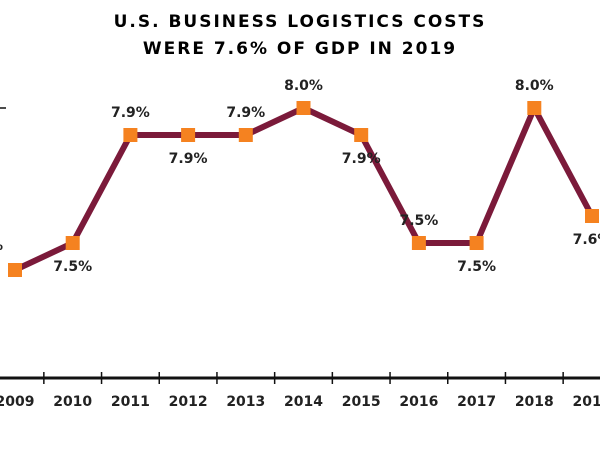  Describe the element at coordinates (361, 402) in the screenshot. I see `x-tick-label: 2015` at that location.